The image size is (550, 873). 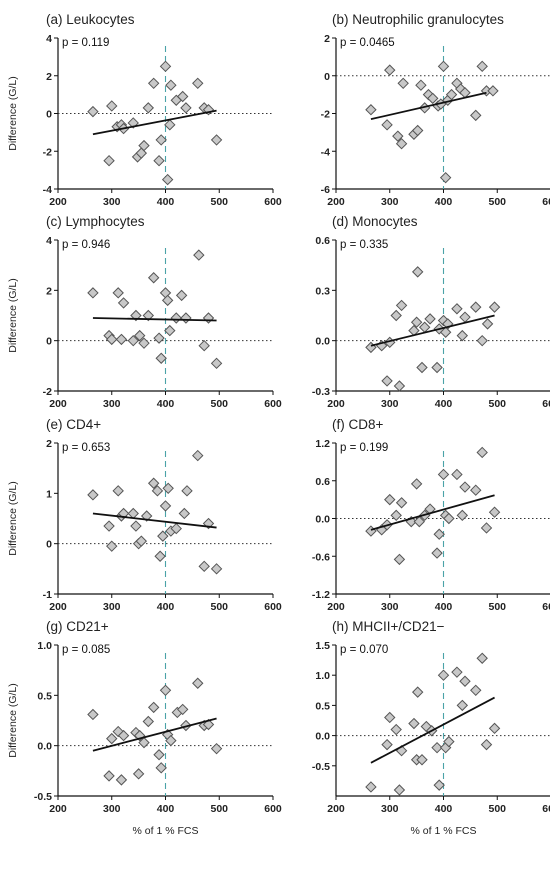 What do you see at coordinates (388, 626) in the screenshot?
I see `panel-title: (h) MHCII+/CD21−` at bounding box center [388, 626].